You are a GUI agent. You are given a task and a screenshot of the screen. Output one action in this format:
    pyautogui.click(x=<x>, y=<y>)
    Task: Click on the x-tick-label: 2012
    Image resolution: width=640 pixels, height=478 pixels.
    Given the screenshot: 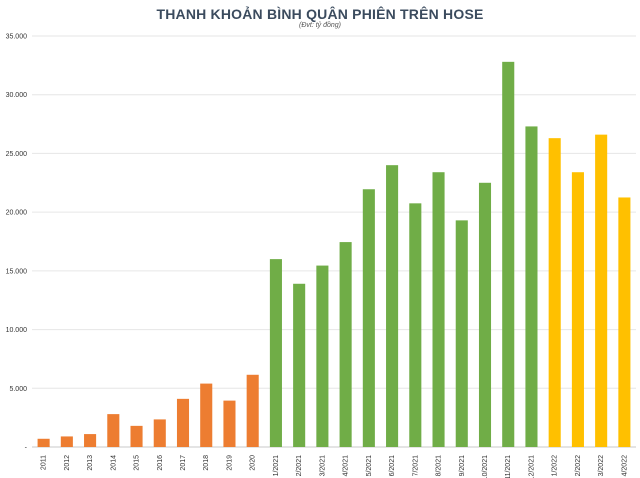 What is the action you would take?
    pyautogui.click(x=67, y=463)
    